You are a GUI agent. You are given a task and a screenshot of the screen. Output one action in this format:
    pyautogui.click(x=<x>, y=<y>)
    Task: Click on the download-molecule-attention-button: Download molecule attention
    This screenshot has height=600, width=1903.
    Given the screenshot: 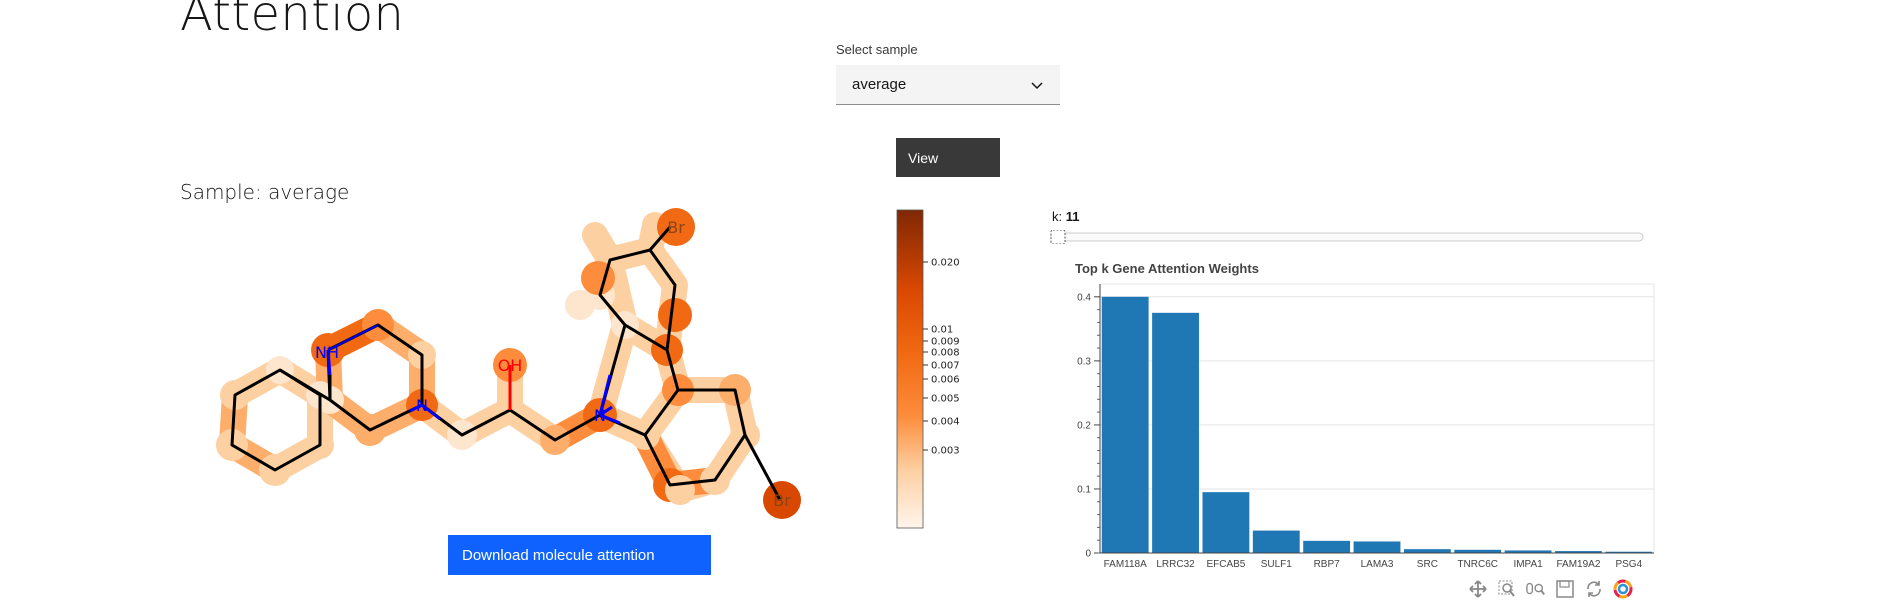 What is the action you would take?
    pyautogui.click(x=579, y=555)
    